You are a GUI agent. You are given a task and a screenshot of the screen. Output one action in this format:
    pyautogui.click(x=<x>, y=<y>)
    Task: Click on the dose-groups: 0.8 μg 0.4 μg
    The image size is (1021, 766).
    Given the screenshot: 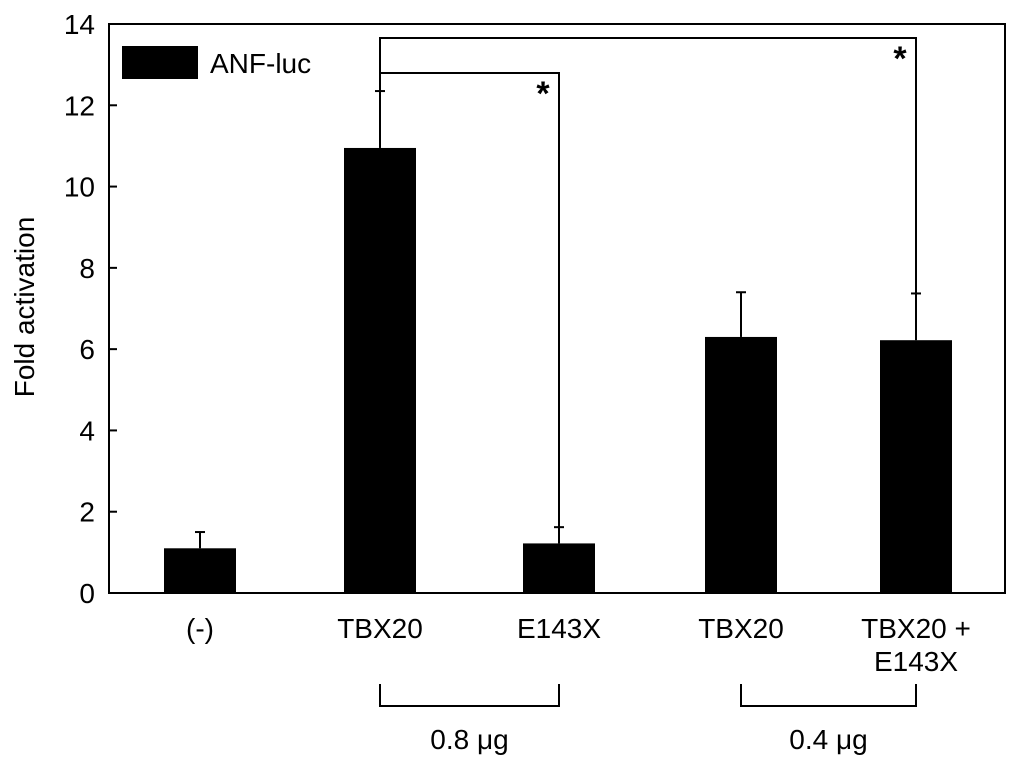 What is the action you would take?
    pyautogui.click(x=648, y=719)
    